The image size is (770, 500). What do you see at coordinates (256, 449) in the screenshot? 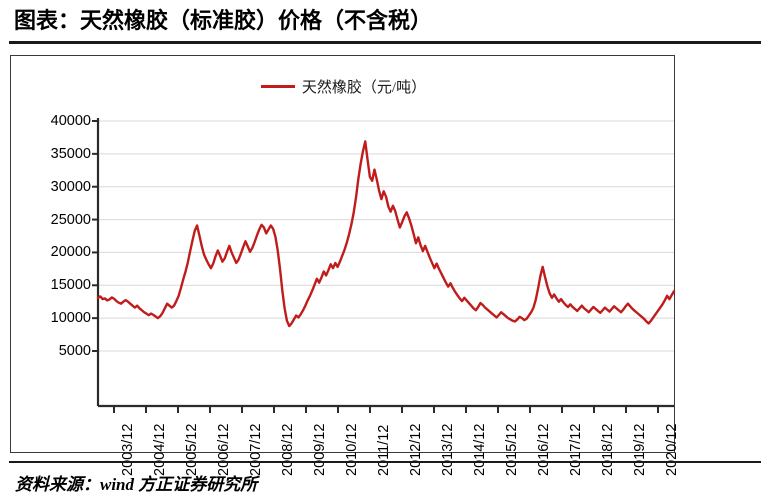
I see `x-axis-label: 2007/12` at bounding box center [256, 449].